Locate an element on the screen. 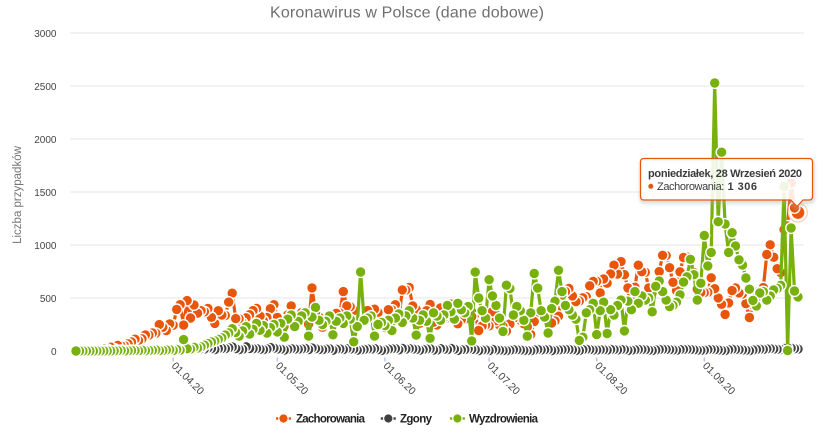 The height and width of the screenshot is (434, 823). svg-text: Zgony is located at coordinates (416, 420).